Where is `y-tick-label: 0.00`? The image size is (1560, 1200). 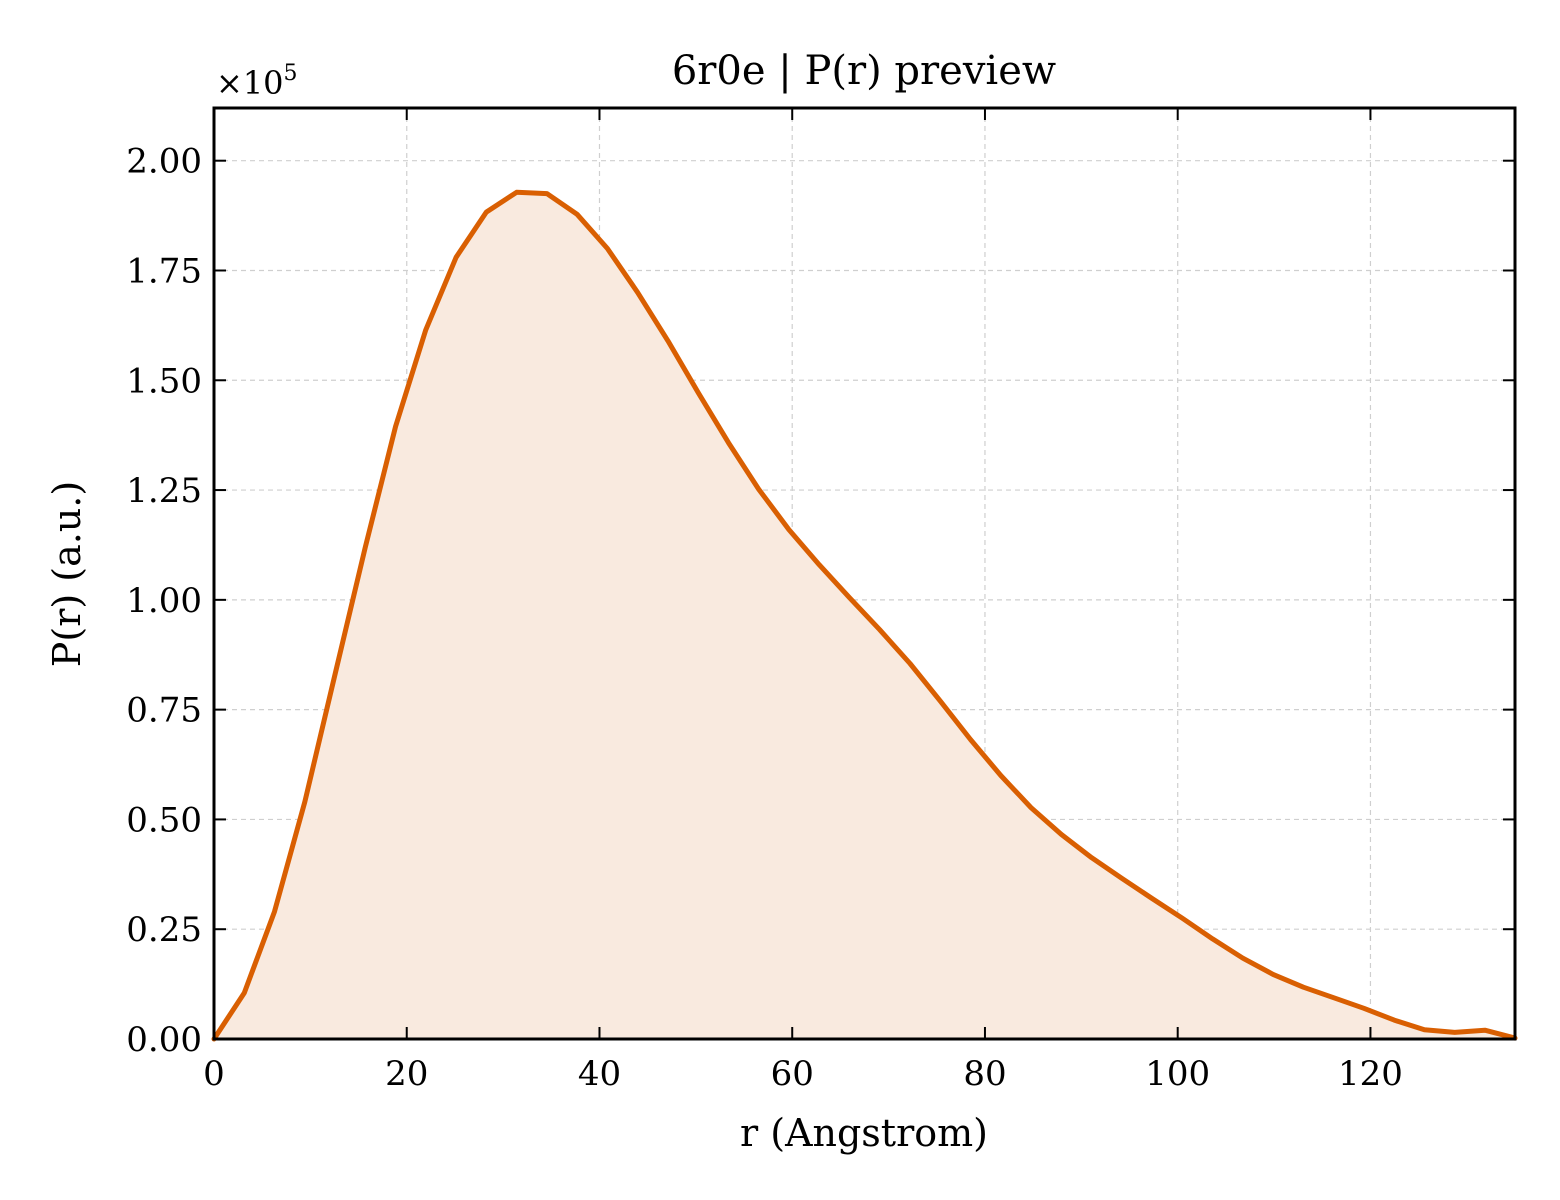
y-tick-label: 0.00 is located at coordinates (164, 1040).